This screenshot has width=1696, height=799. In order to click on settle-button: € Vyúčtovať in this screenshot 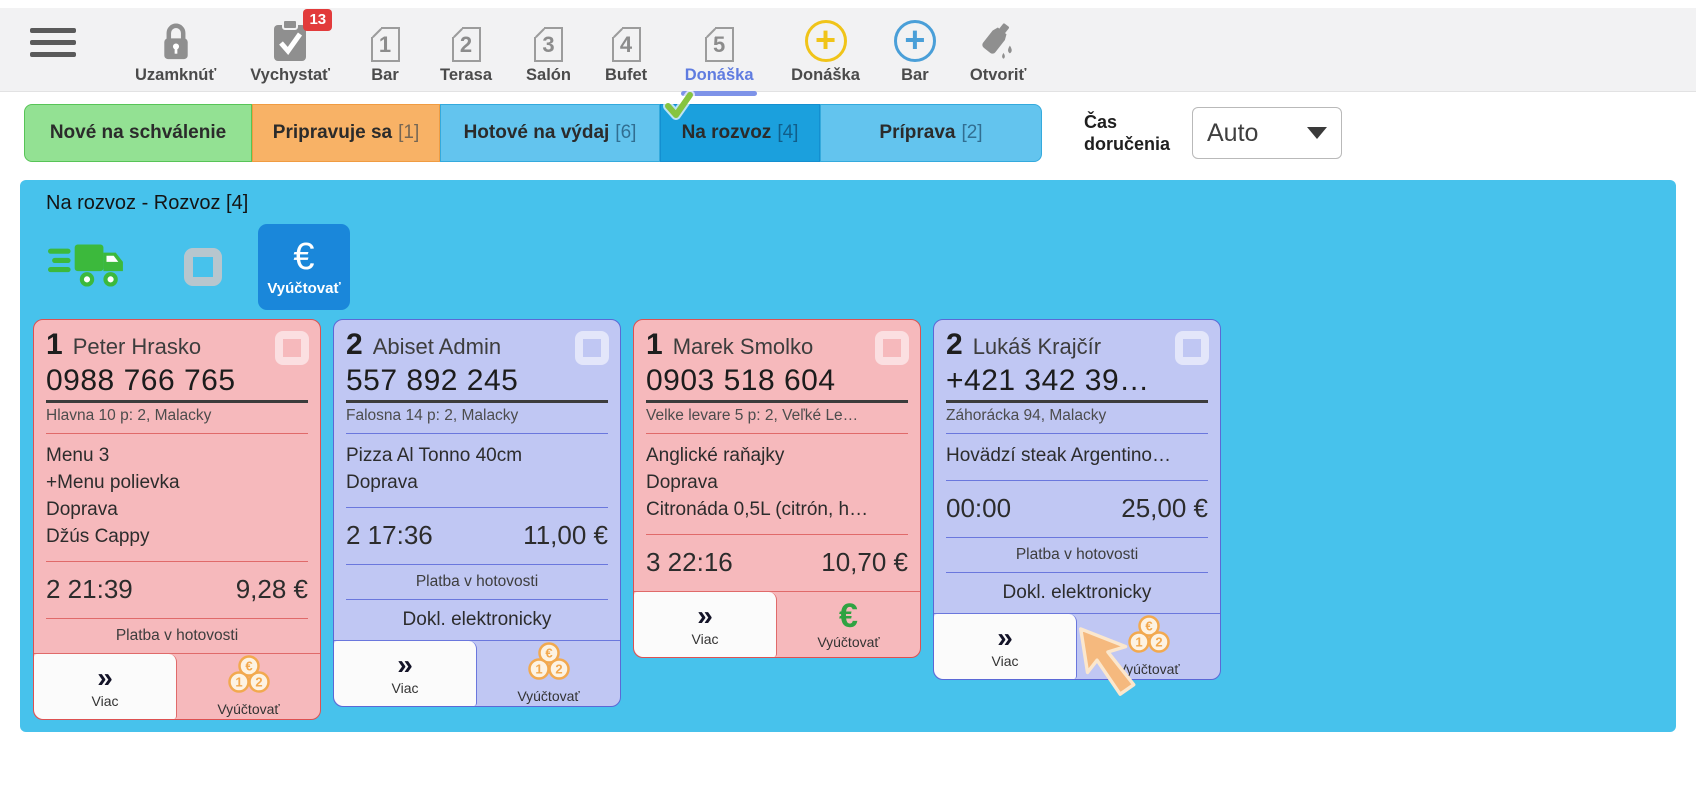, I will do `click(848, 624)`.